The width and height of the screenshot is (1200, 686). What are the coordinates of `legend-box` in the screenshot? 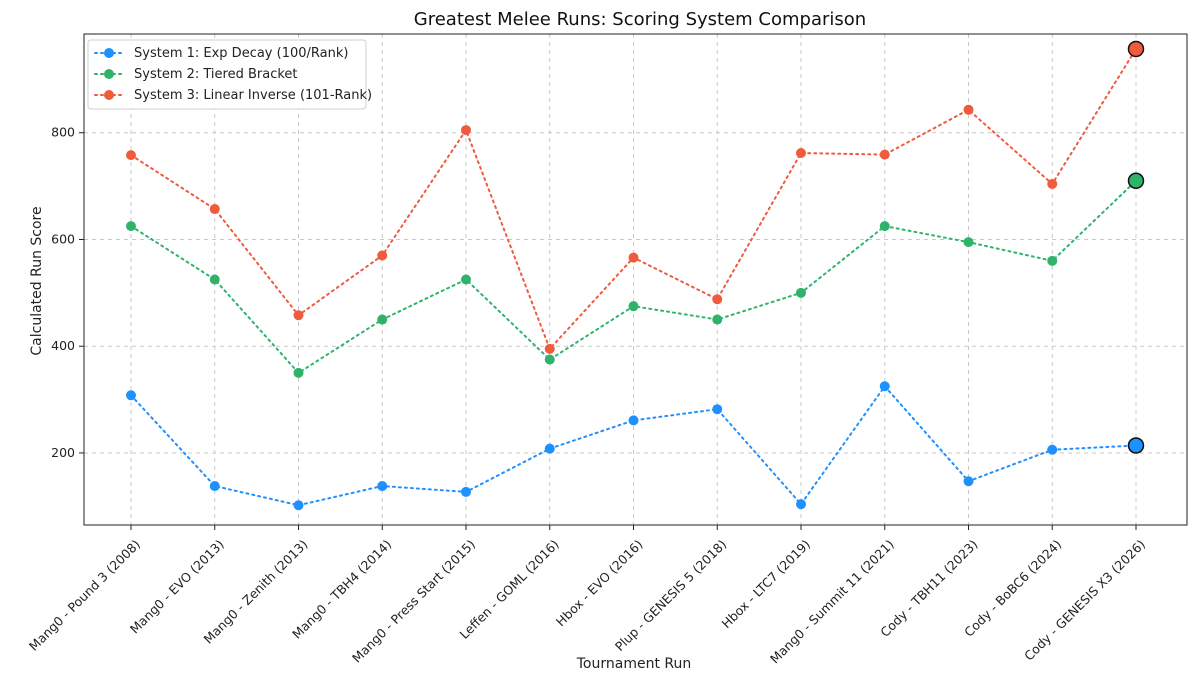 It's located at (227, 74).